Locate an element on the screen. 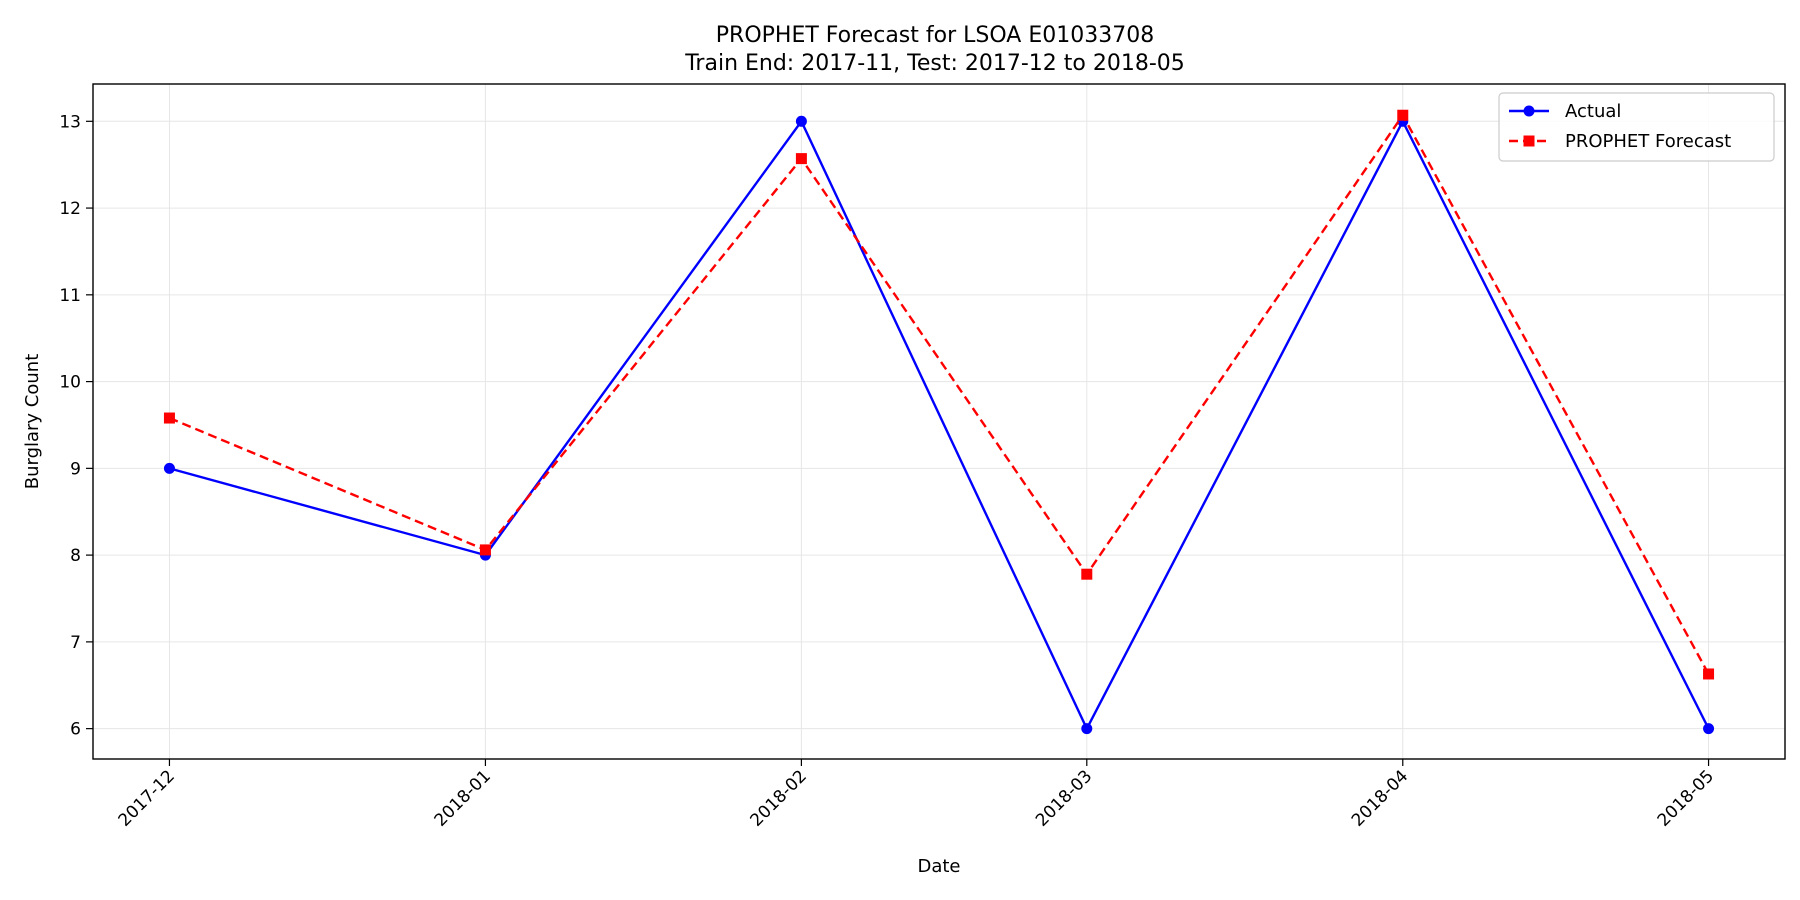 The image size is (1800, 900). legend-item-0: Actual is located at coordinates (1565, 111).